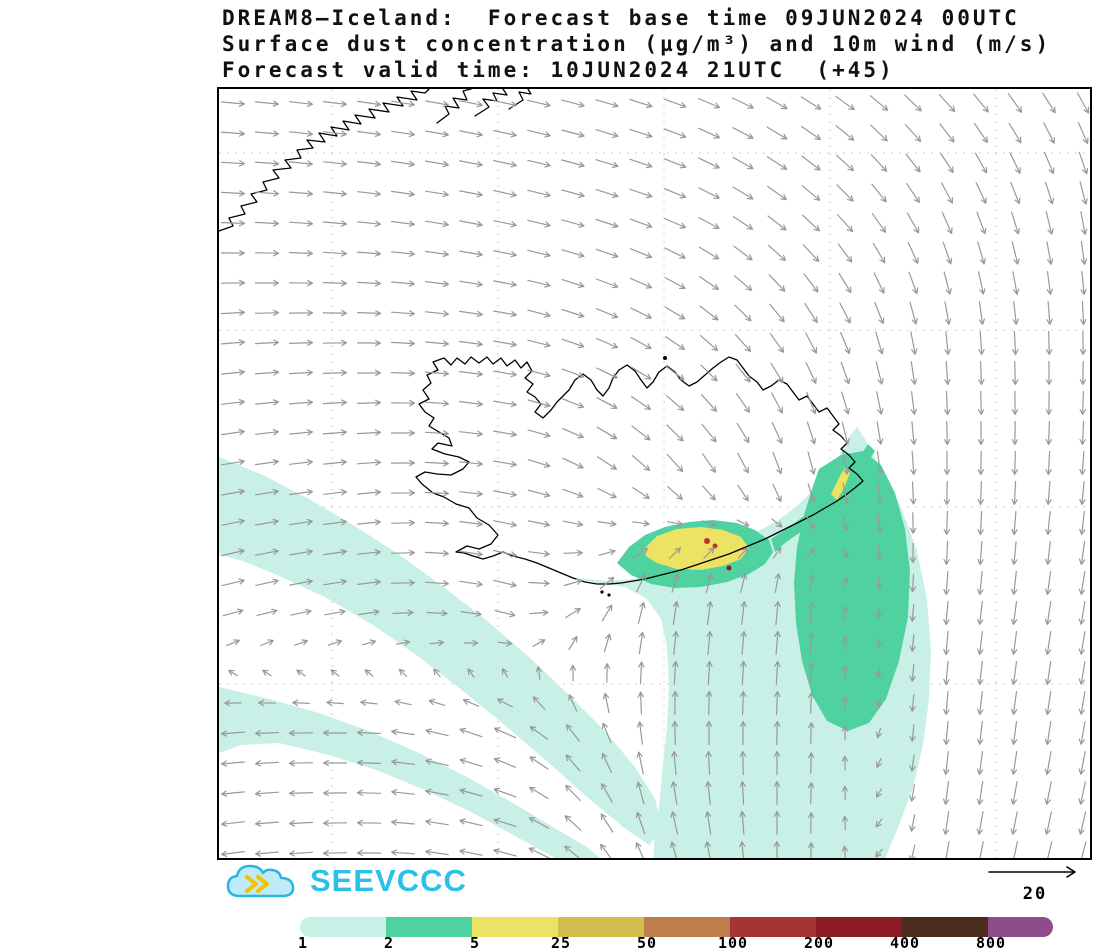 The width and height of the screenshot is (1107, 952). I want to click on coastline-greenland-coast, so click(324, 160).